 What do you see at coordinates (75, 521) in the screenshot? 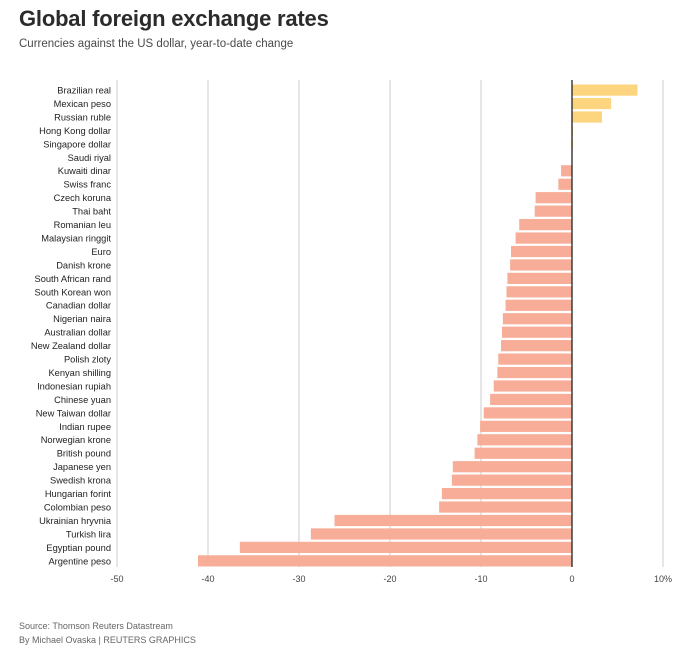
I see `category-label: Ukrainian hryvnia` at bounding box center [75, 521].